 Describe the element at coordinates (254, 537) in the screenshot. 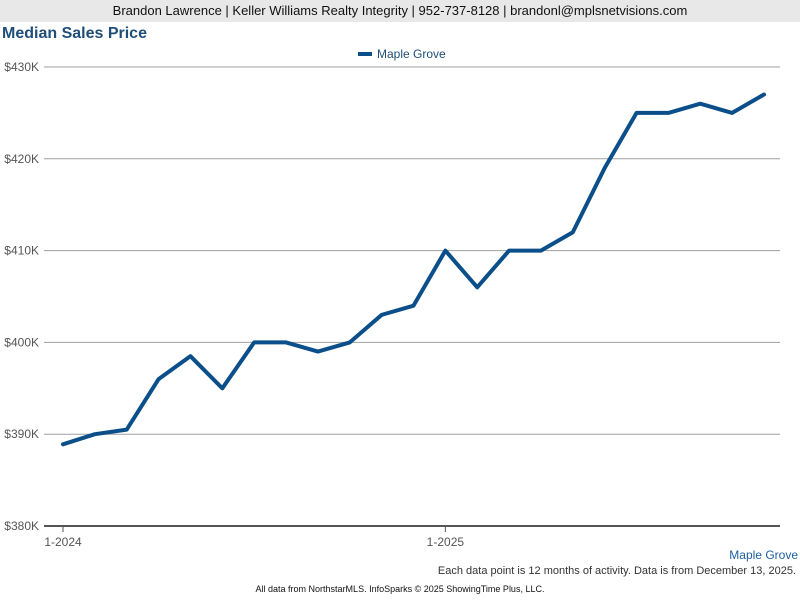

I see `x-axis-ticks: 1-2024 1-2025` at that location.